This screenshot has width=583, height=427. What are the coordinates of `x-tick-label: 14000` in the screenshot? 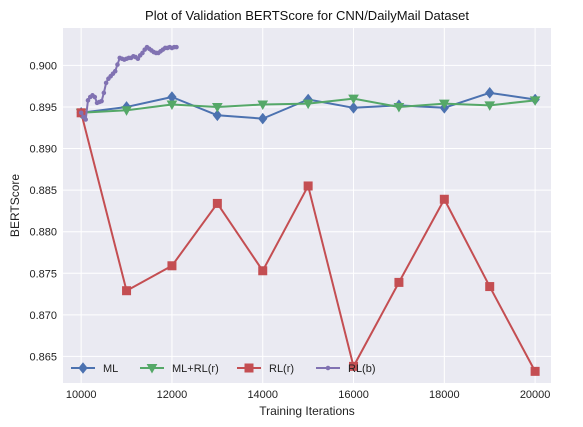 It's located at (262, 395).